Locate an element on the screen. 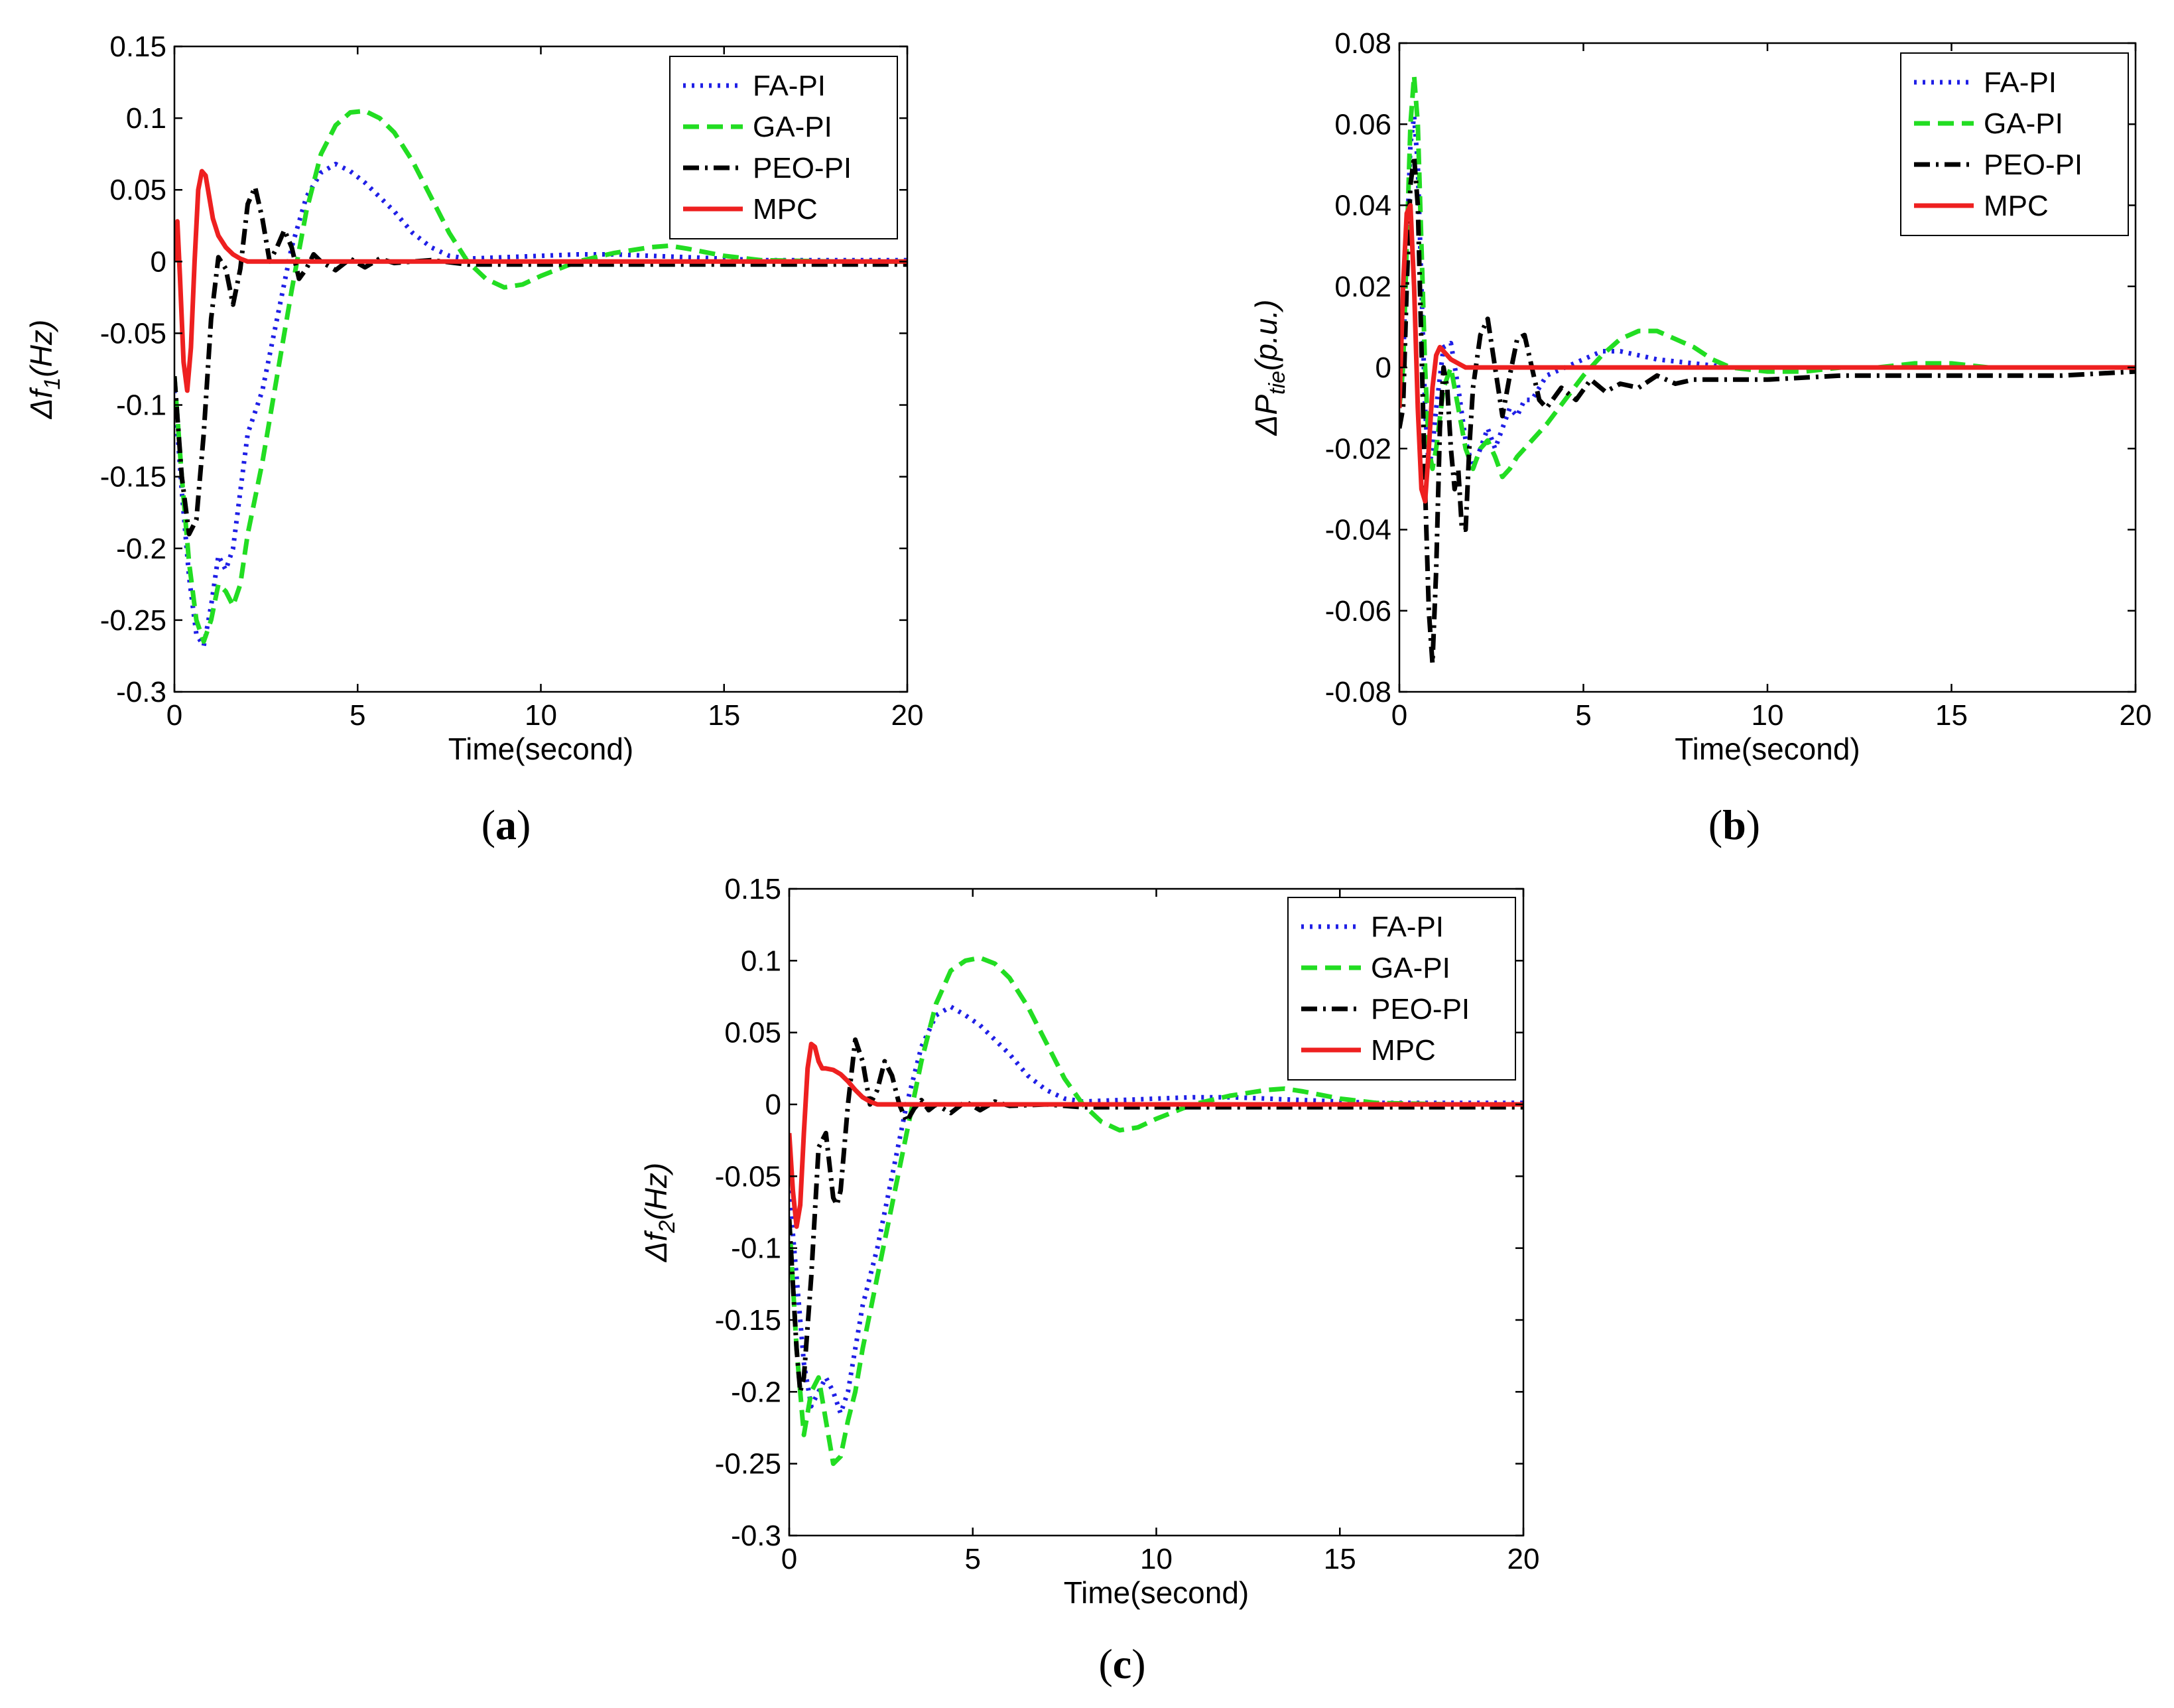 The image size is (2174, 1708). y-axis-label-main: ΔP is located at coordinates (1266, 415).